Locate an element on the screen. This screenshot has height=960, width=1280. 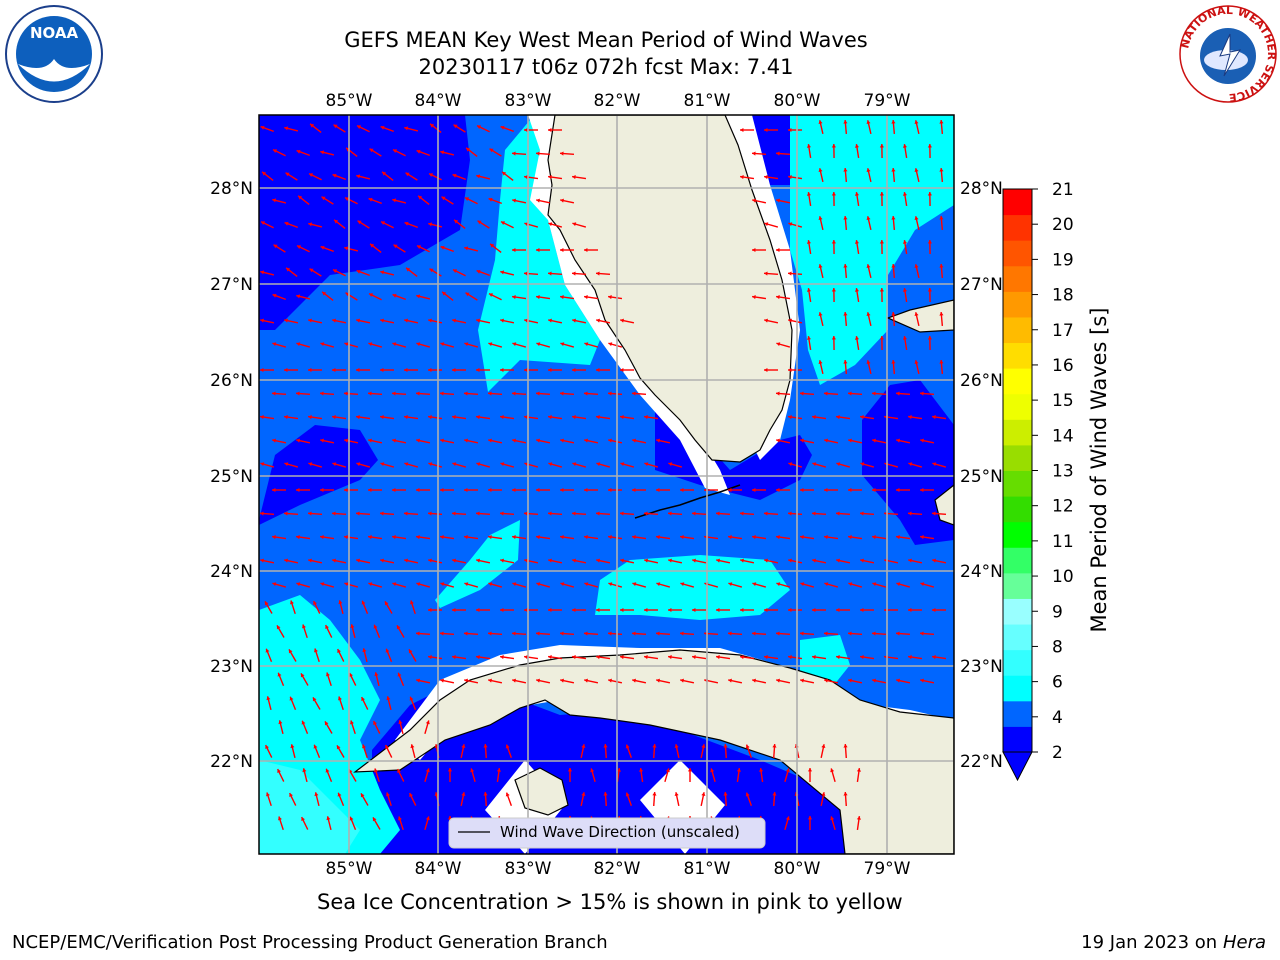
colorbar-tick-label: 8 is located at coordinates (1057, 647).